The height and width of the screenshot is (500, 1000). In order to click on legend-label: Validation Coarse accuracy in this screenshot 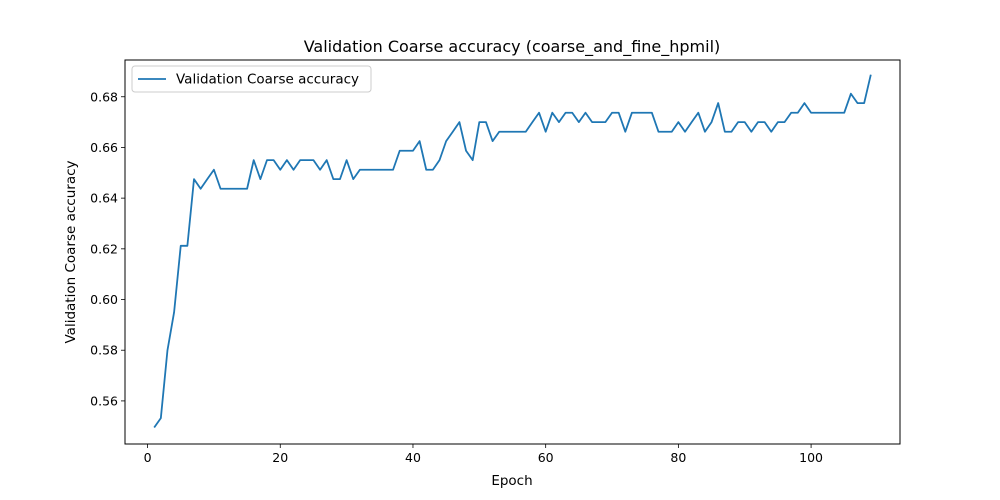, I will do `click(267, 80)`.